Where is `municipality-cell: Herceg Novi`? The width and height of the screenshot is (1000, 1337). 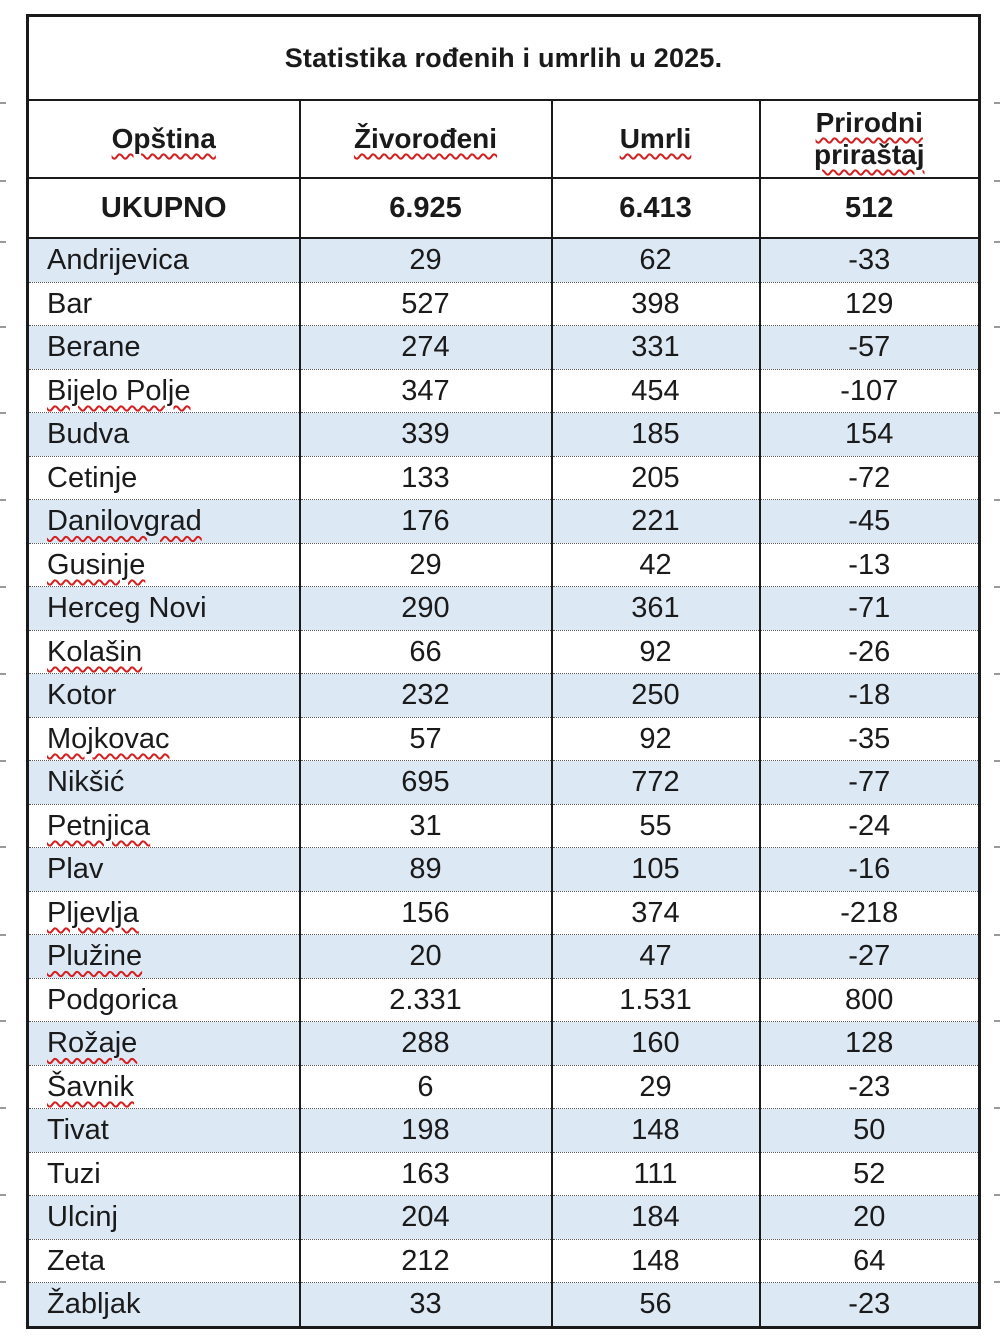
municipality-cell: Herceg Novi is located at coordinates (164, 608).